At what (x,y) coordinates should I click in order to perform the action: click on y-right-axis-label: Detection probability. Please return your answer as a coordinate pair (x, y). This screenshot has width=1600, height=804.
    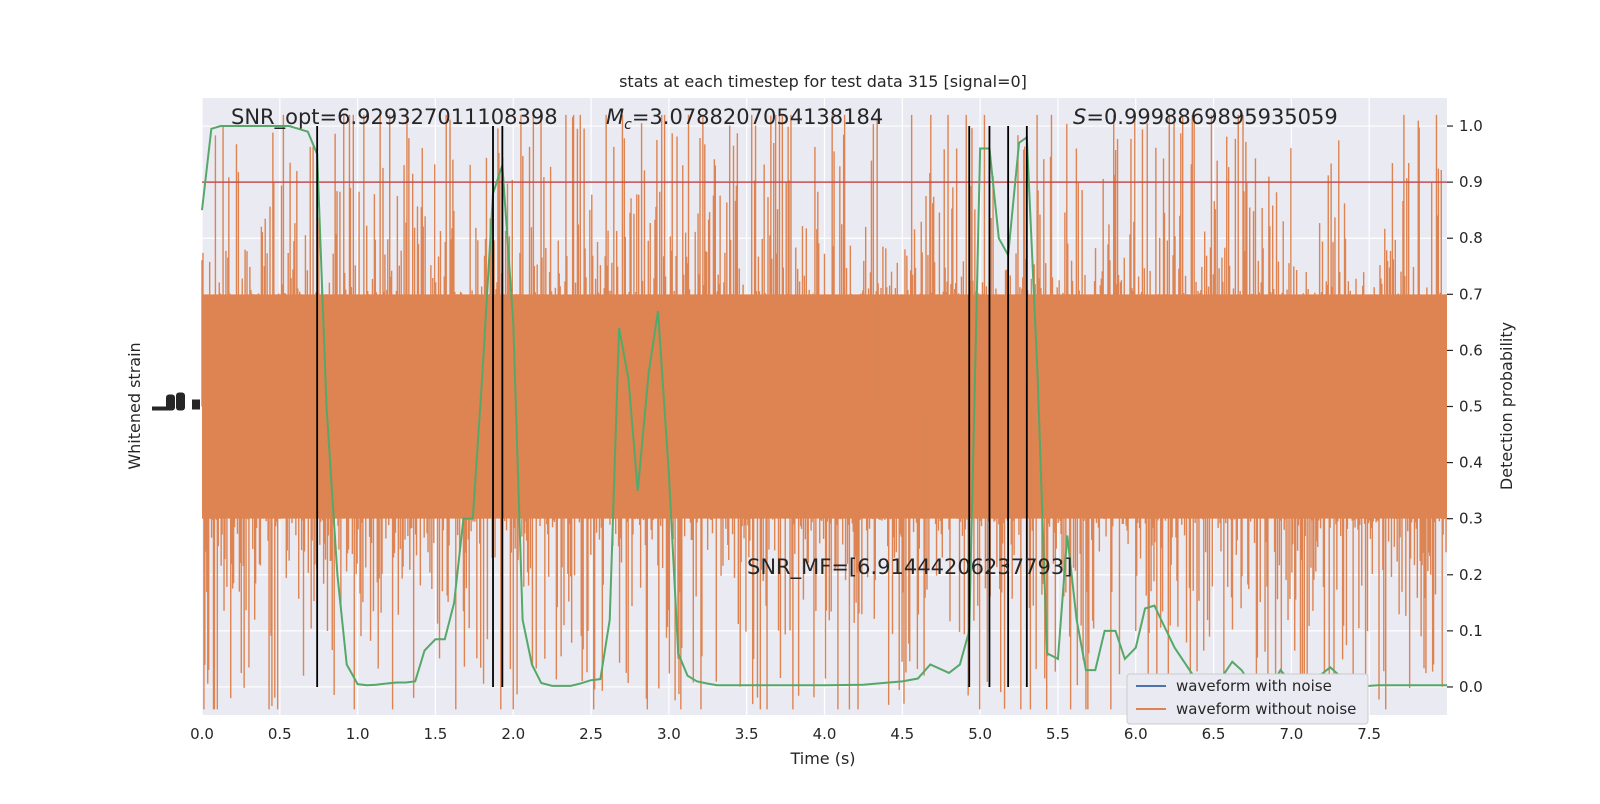
    Looking at the image, I should click on (1506, 406).